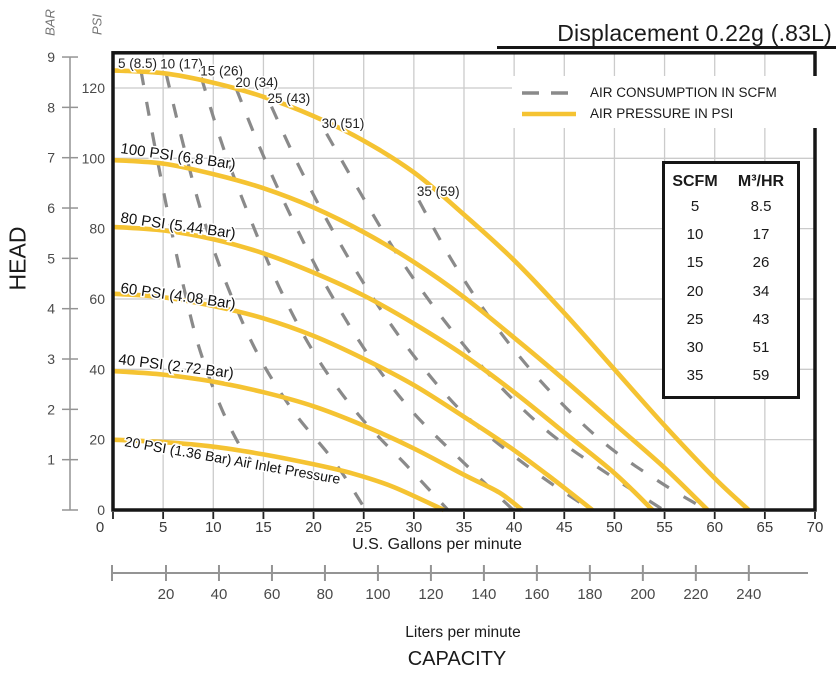 The image size is (836, 689). I want to click on gpm-tick-label: 70, so click(815, 527).